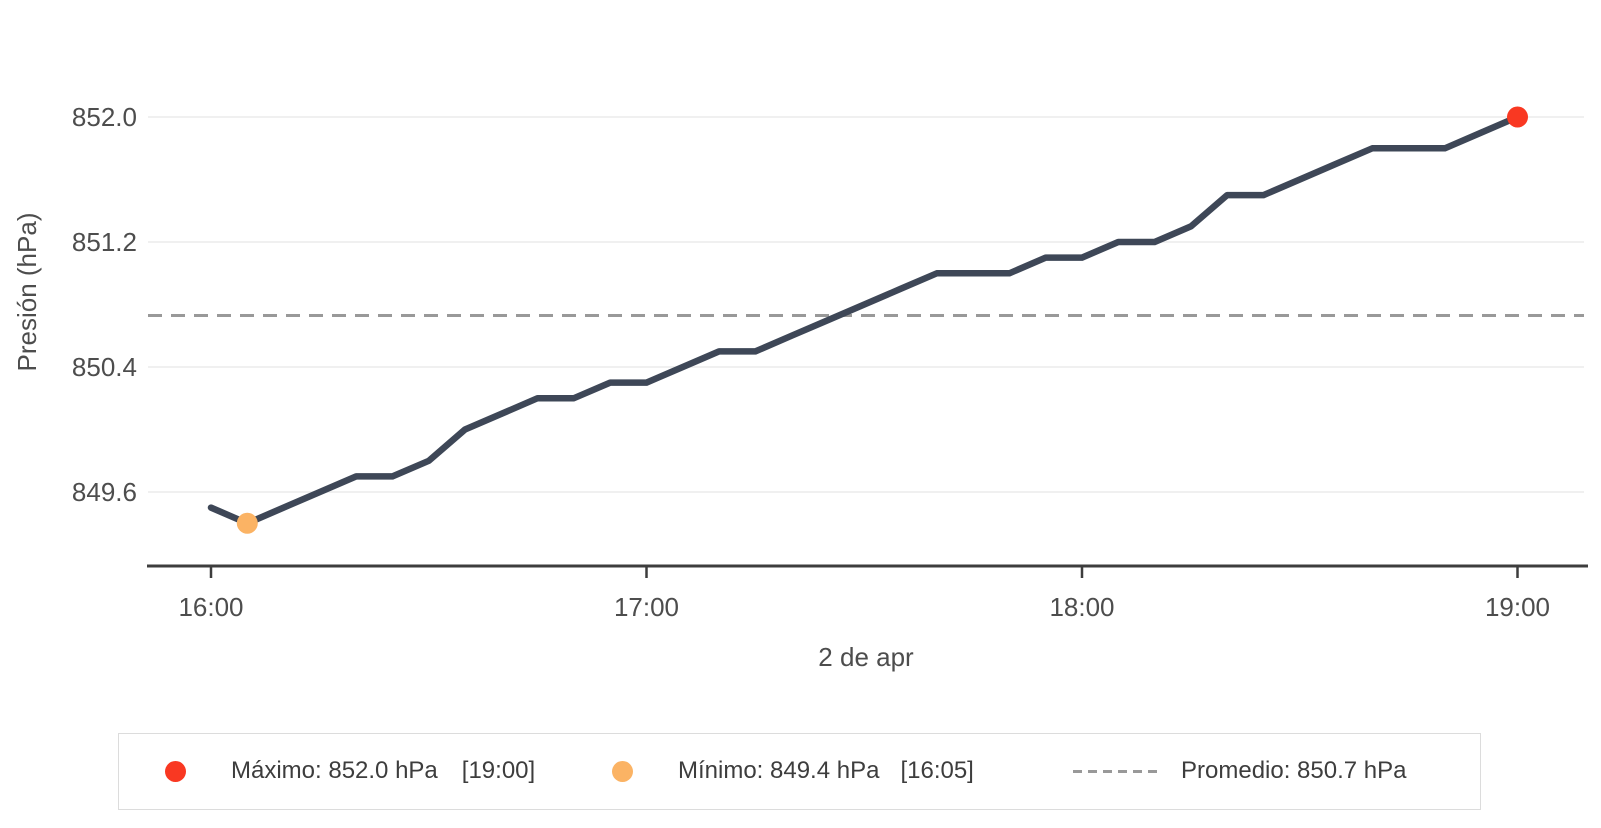  Describe the element at coordinates (646, 607) in the screenshot. I see `x-tick-label: 17:00` at that location.